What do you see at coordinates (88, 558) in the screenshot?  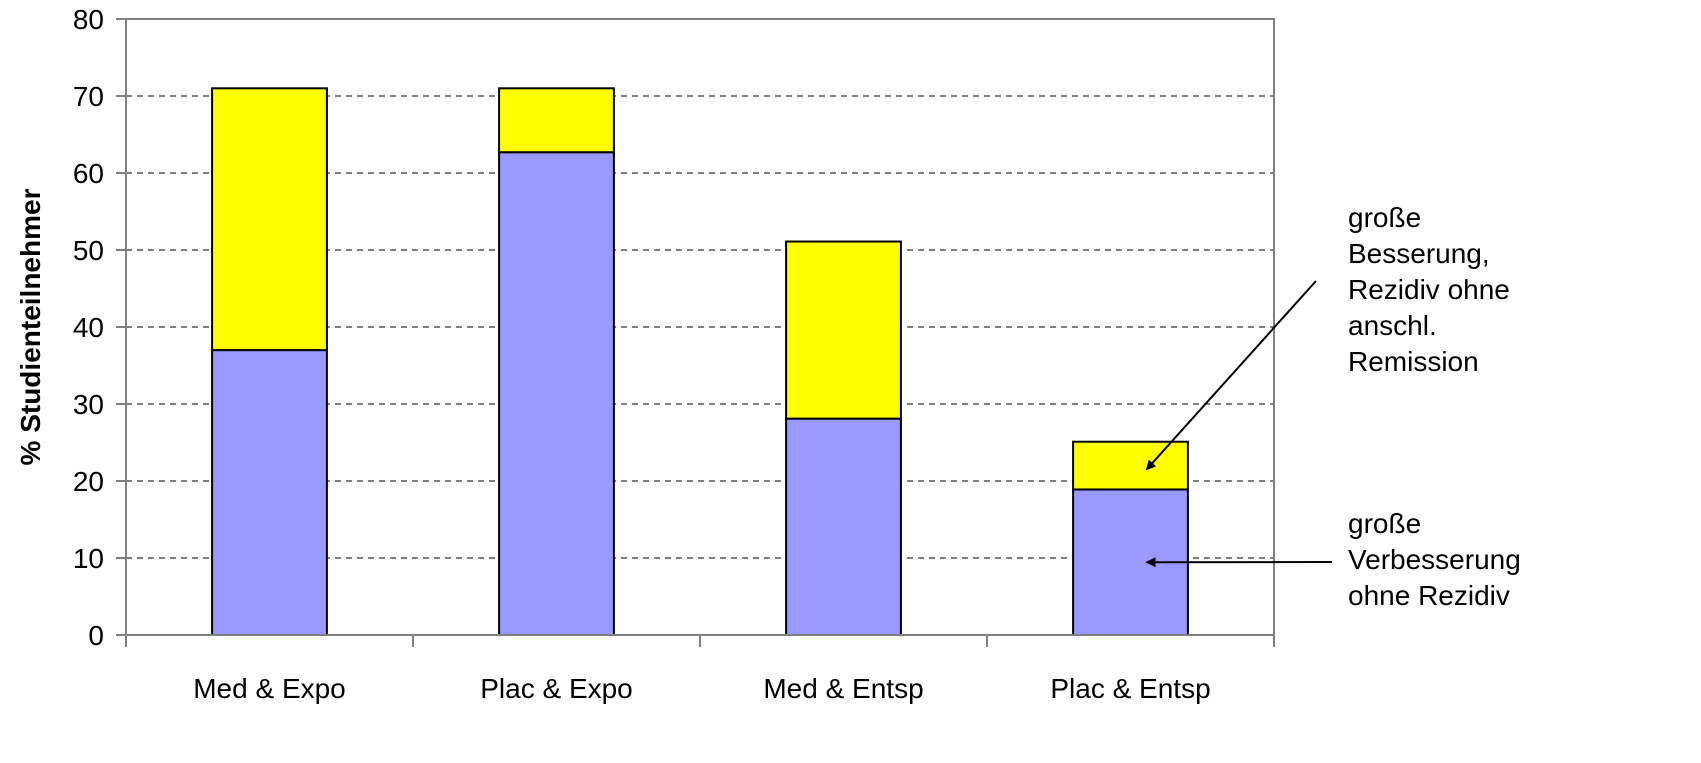 I see `y-tick-label: 10` at bounding box center [88, 558].